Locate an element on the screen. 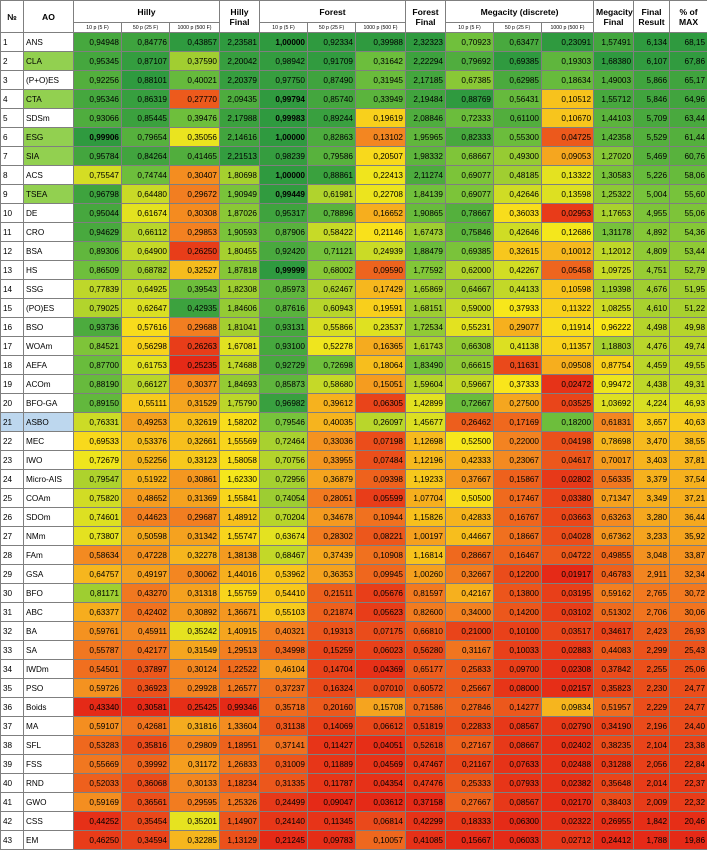  cell-forest-50p: 0,58680 is located at coordinates (332, 384).